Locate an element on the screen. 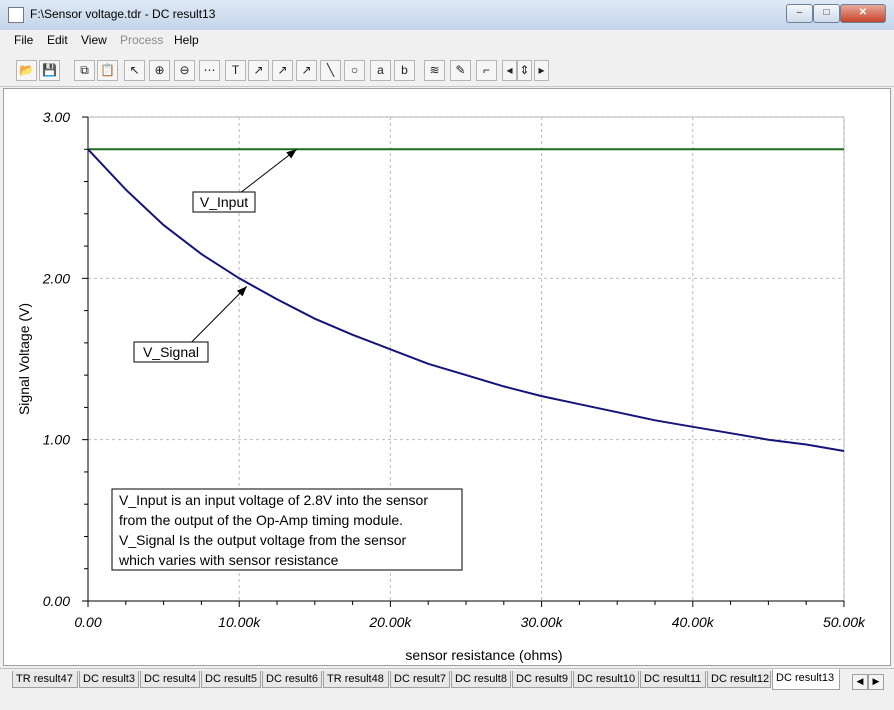  menu-edit: Edit is located at coordinates (57, 40).